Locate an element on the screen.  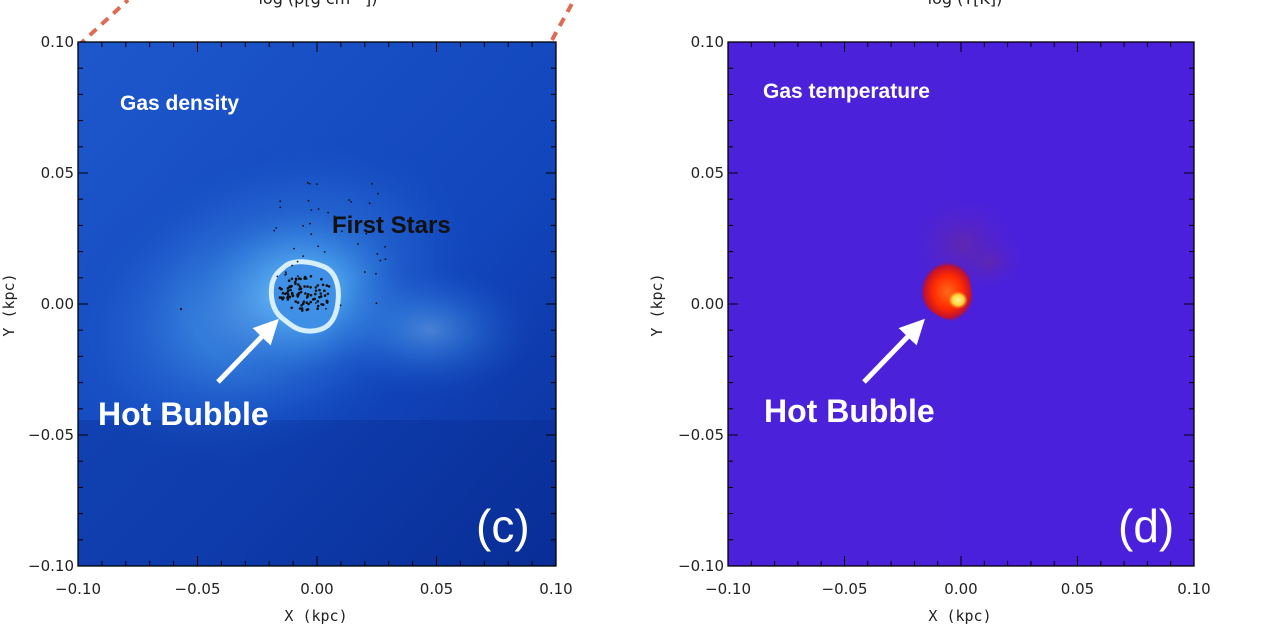
panel-c-ylabel: Y (kpc) is located at coordinates (9, 304).